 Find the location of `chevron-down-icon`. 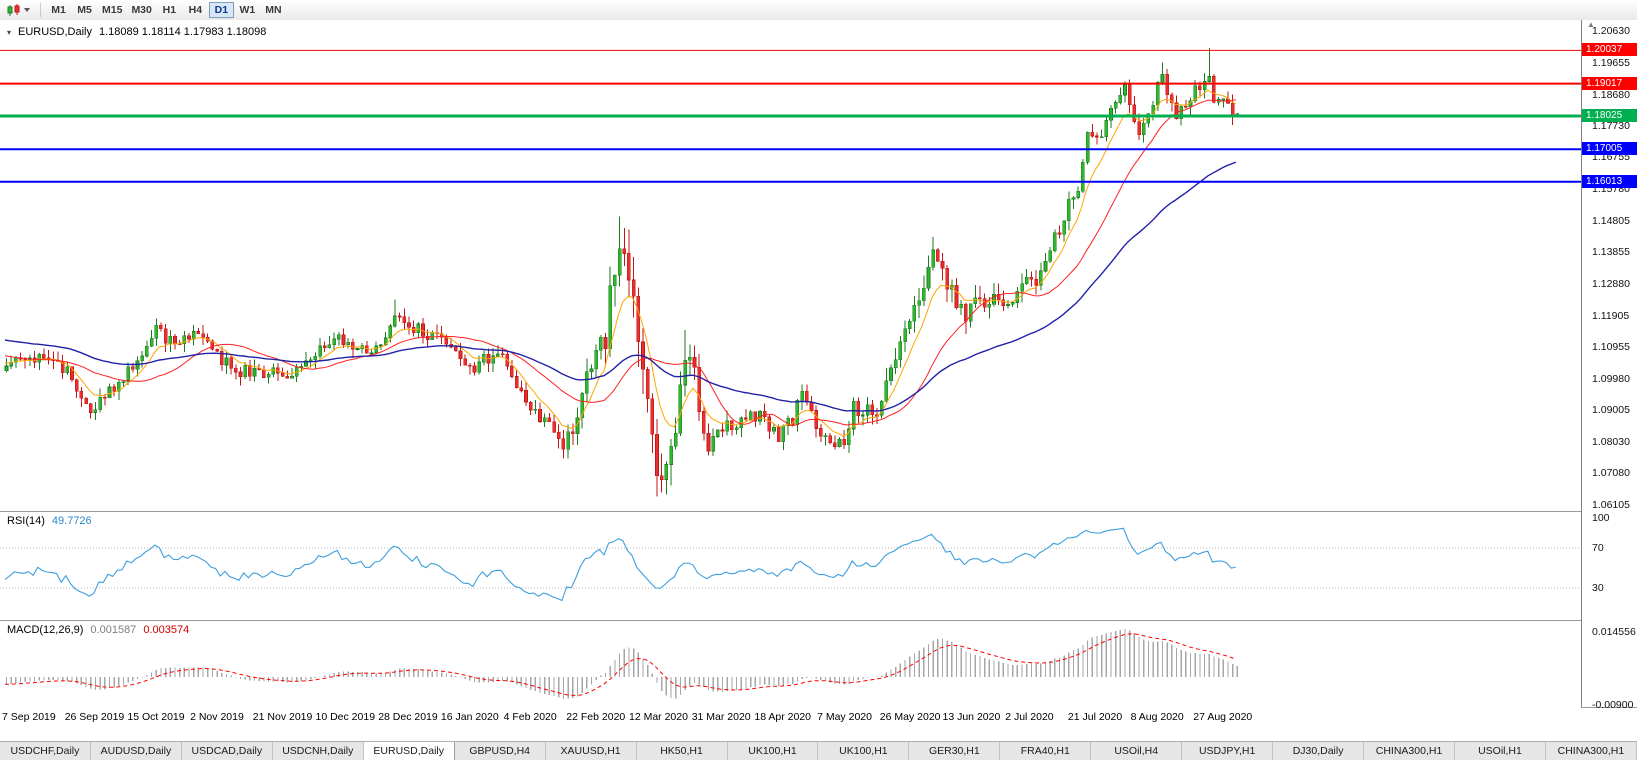

chevron-down-icon is located at coordinates (27, 10).